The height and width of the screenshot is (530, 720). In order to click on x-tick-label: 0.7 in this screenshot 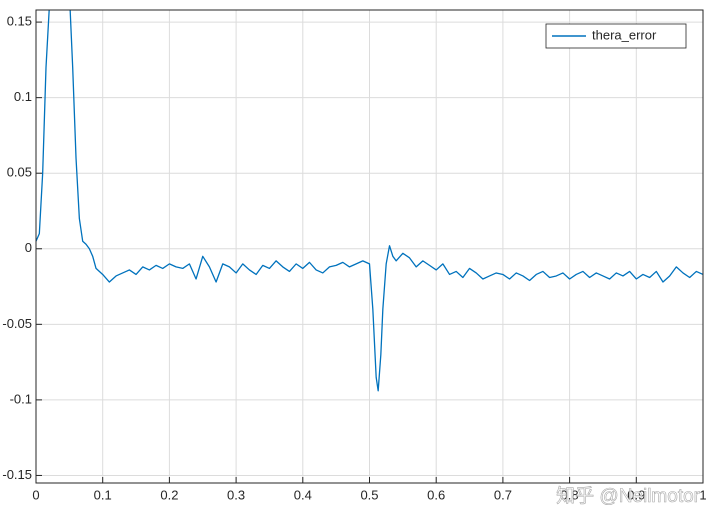, I will do `click(503, 494)`.